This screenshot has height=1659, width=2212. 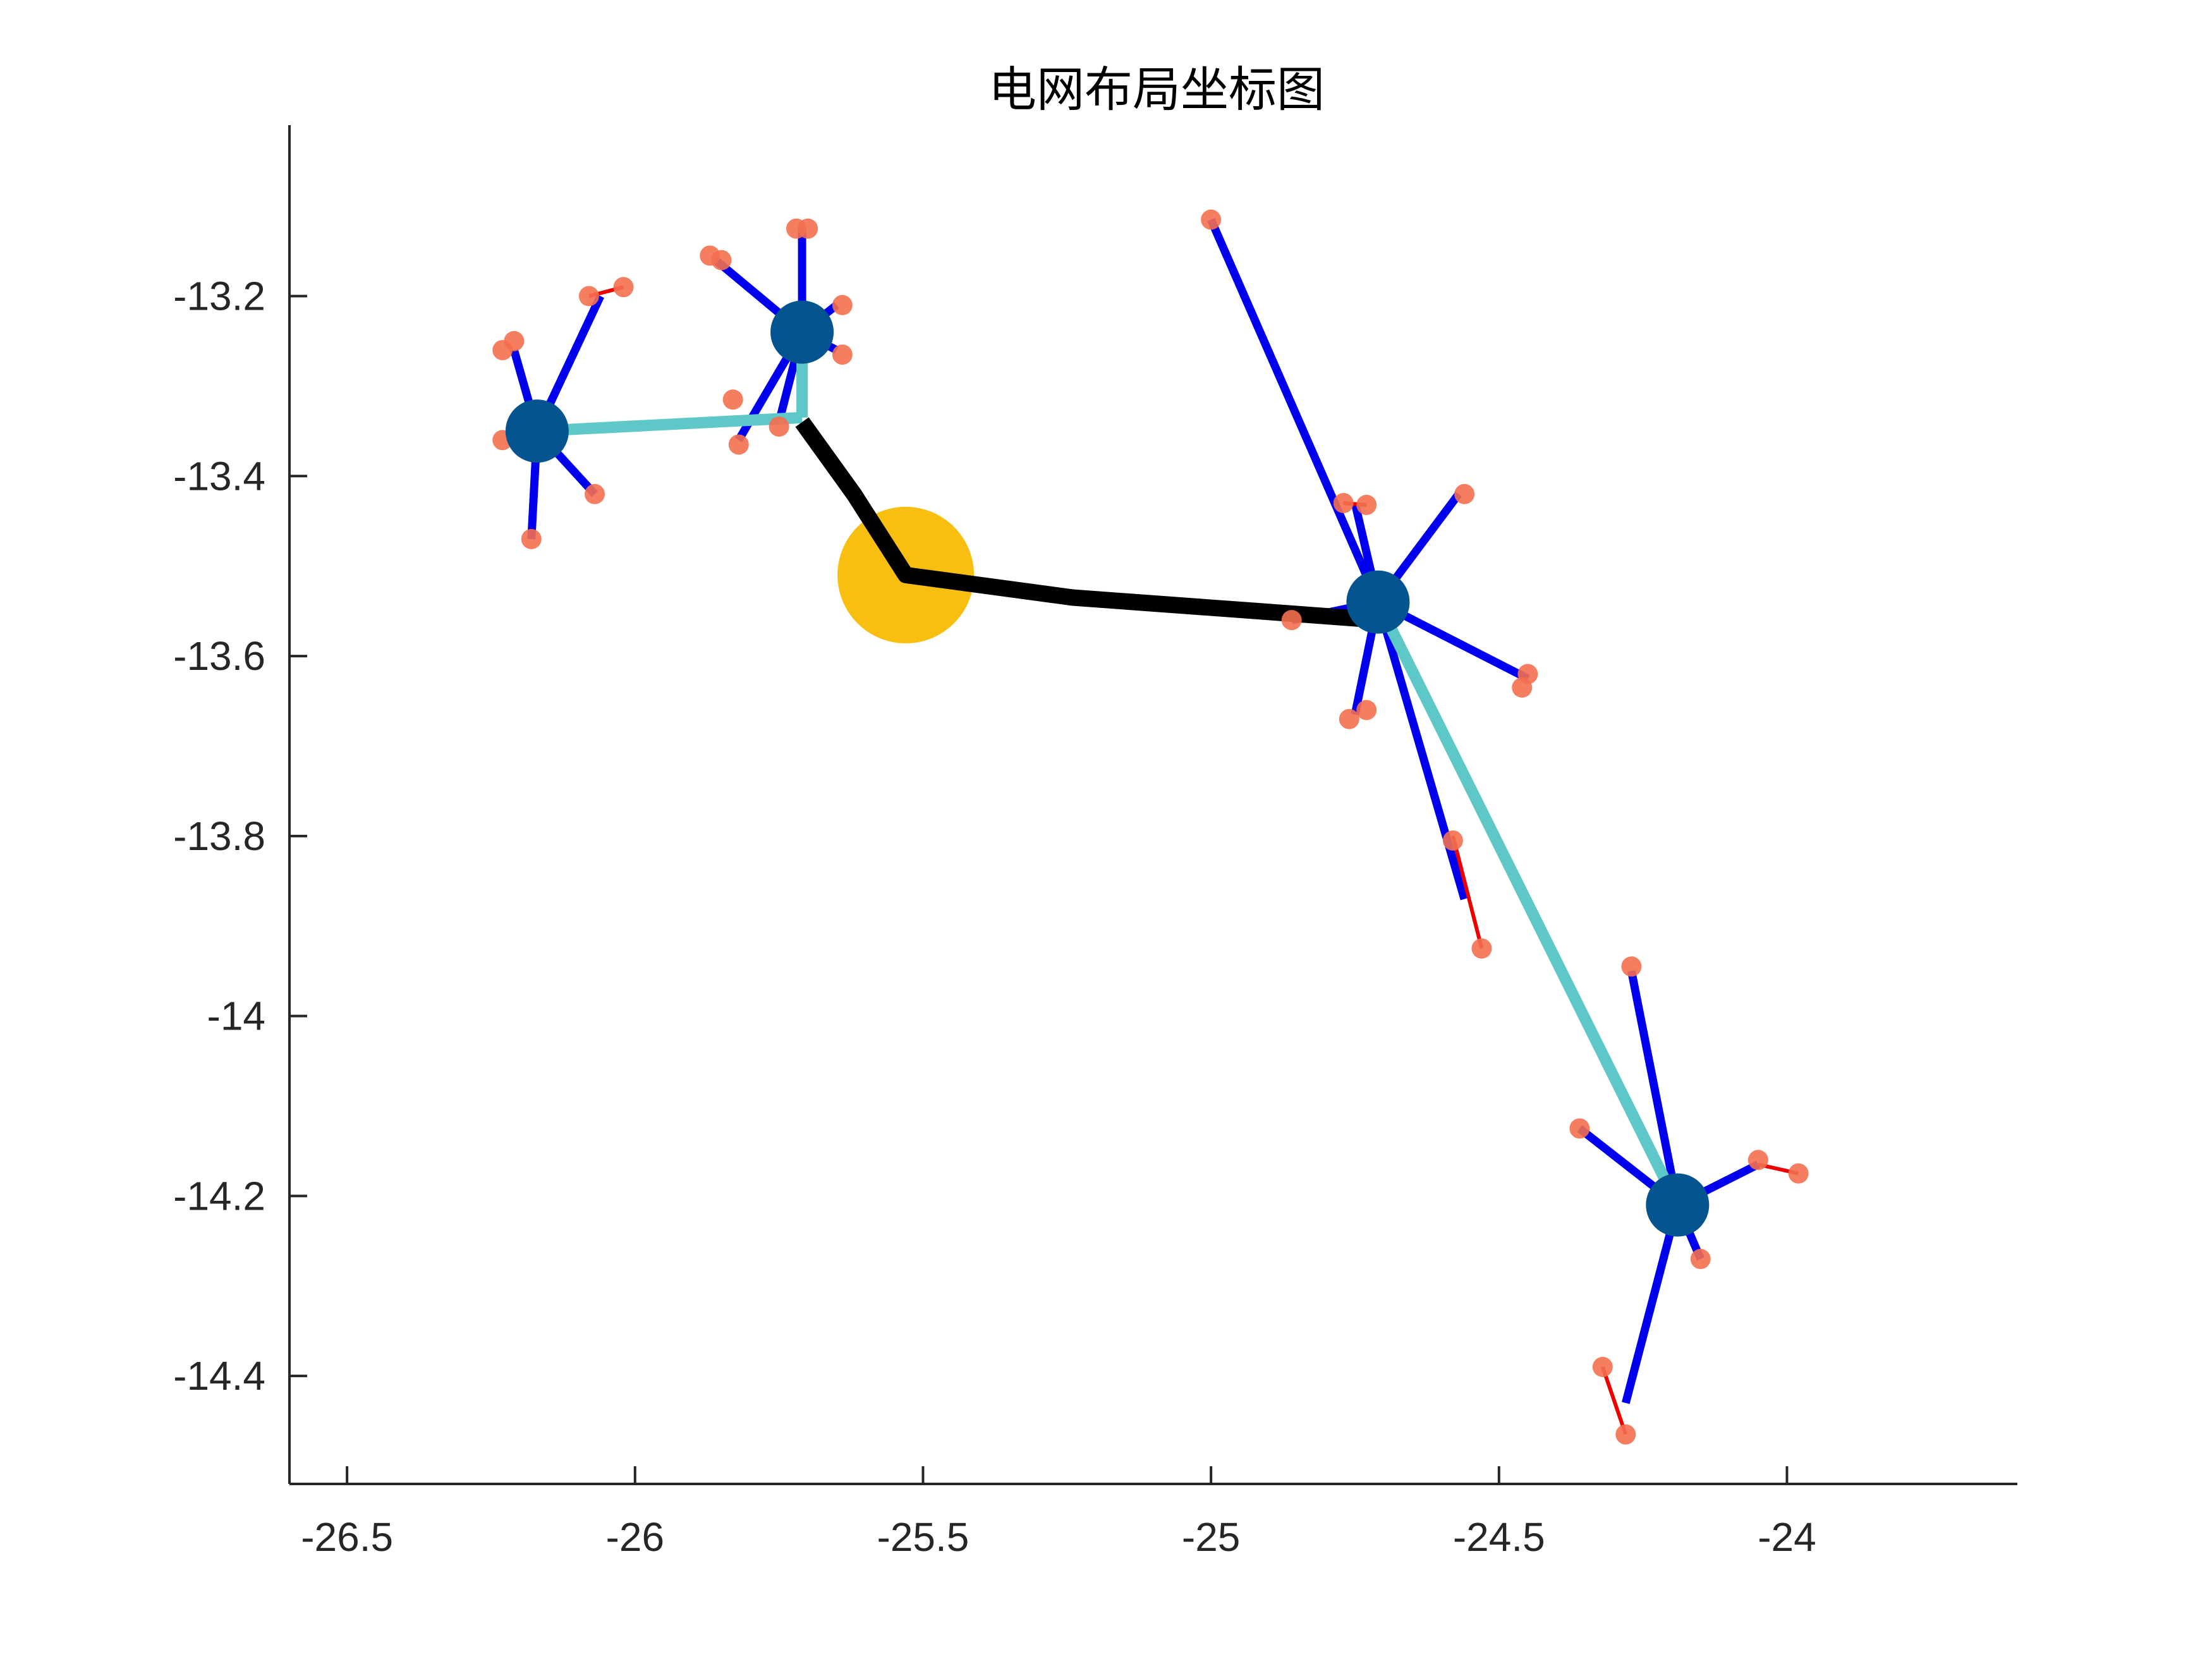 What do you see at coordinates (219, 836) in the screenshot?
I see `y-tick-label-3: -13.8` at bounding box center [219, 836].